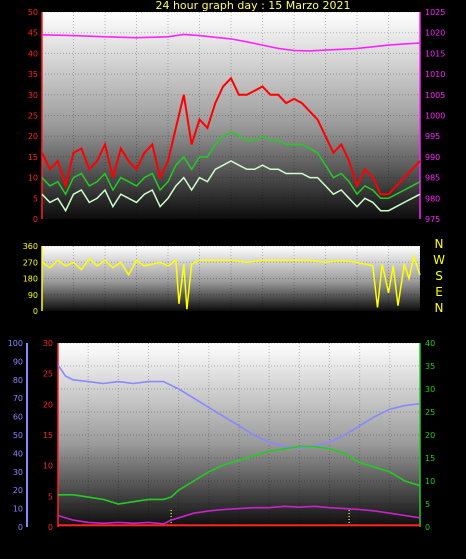  What do you see at coordinates (179, 542) in the screenshot?
I see `temp-x-tick-08: 08` at bounding box center [179, 542].